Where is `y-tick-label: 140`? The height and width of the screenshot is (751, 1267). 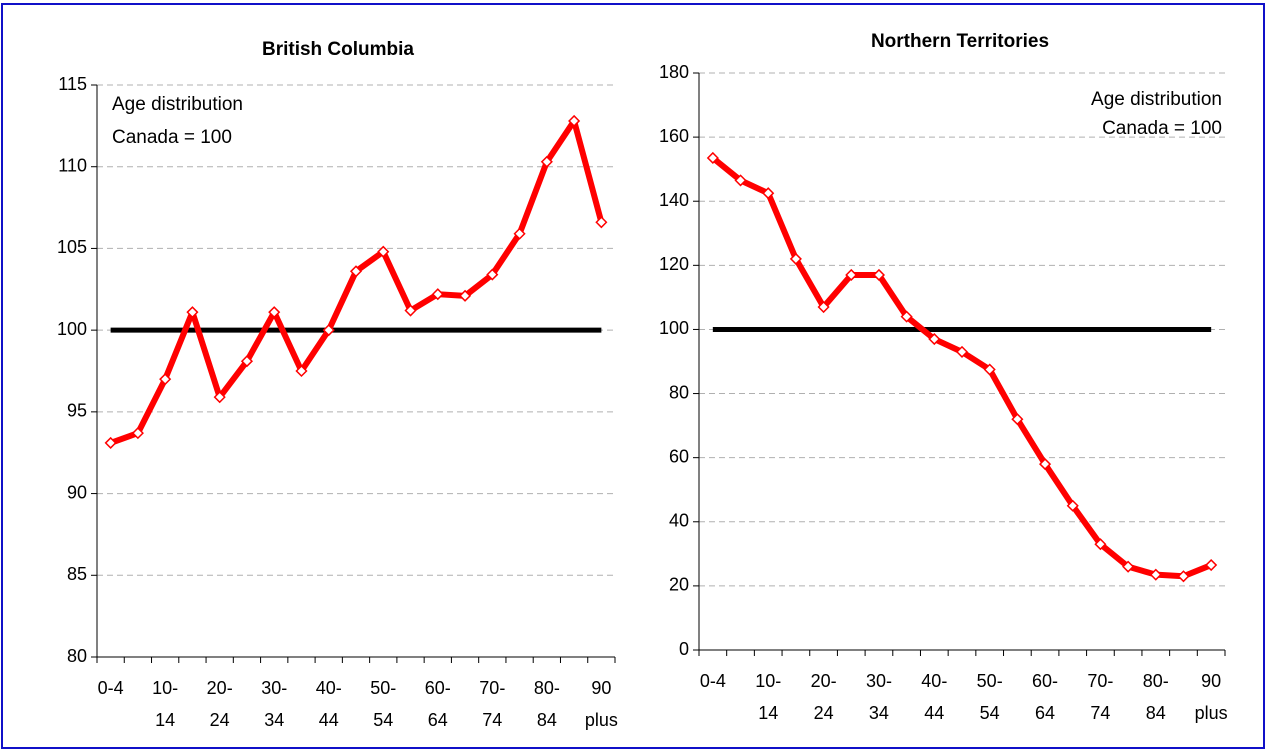 y-tick-label: 140 is located at coordinates (674, 200).